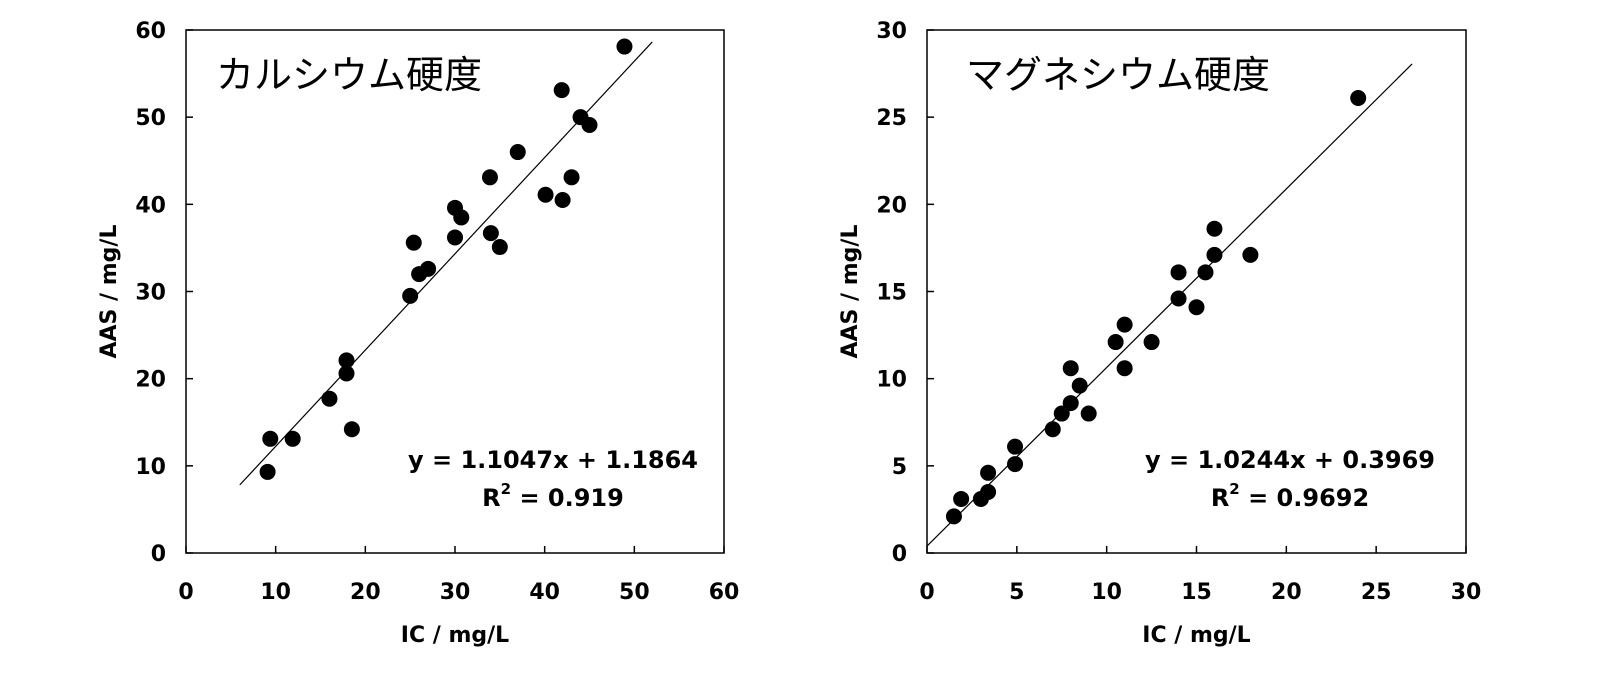 This screenshot has width=1600, height=680. Describe the element at coordinates (634, 592) in the screenshot. I see `x-tick-label: 50` at that location.